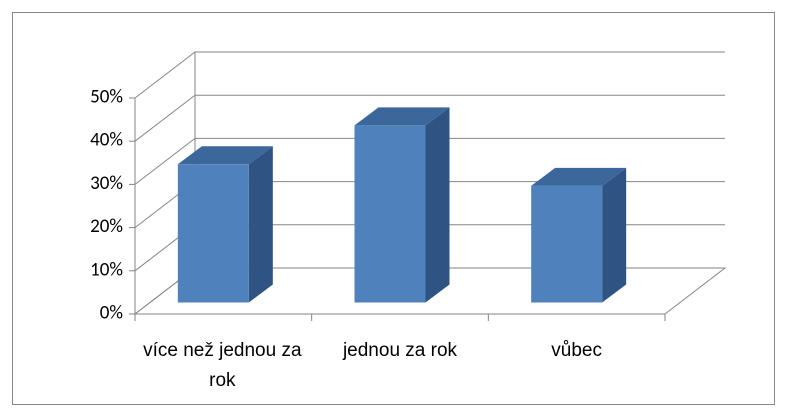  Describe the element at coordinates (400, 350) in the screenshot. I see `x-tick-label: jednou za rok` at that location.